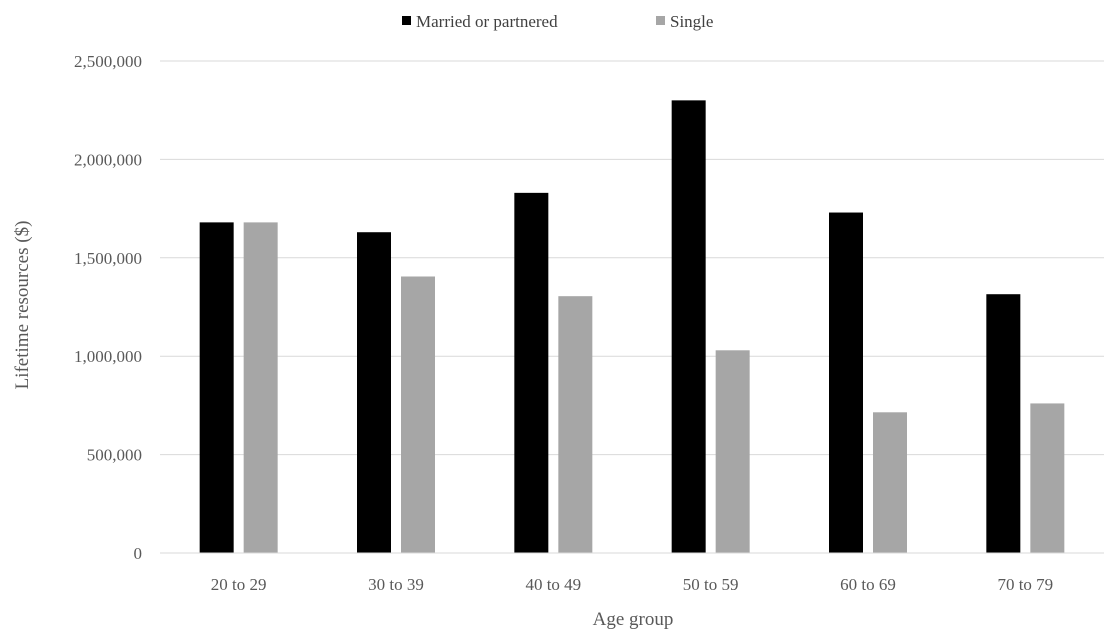 The width and height of the screenshot is (1104, 642). I want to click on x-tick-label: 40 to 49, so click(553, 584).